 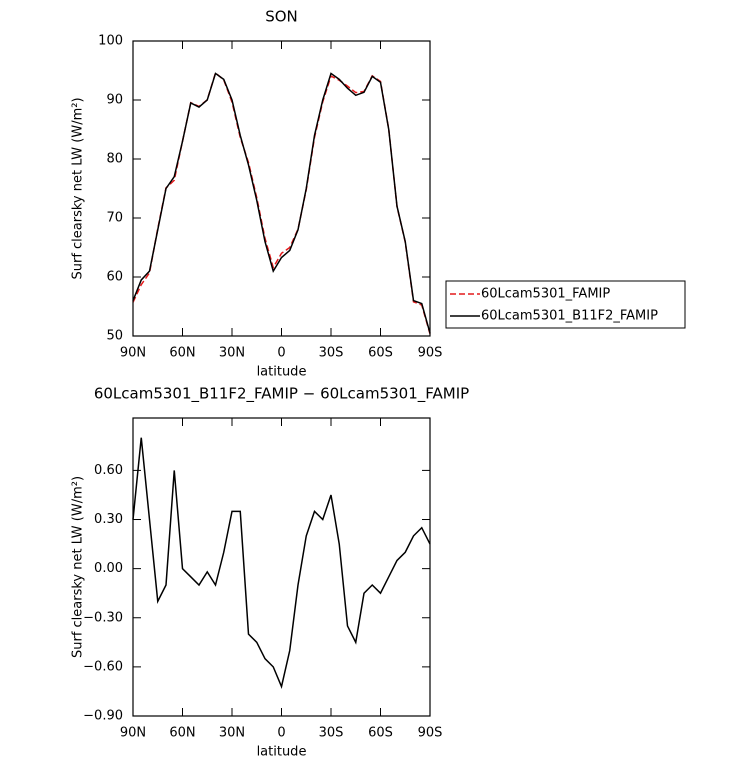 What do you see at coordinates (114, 277) in the screenshot?
I see `y-tick-label: 60` at bounding box center [114, 277].